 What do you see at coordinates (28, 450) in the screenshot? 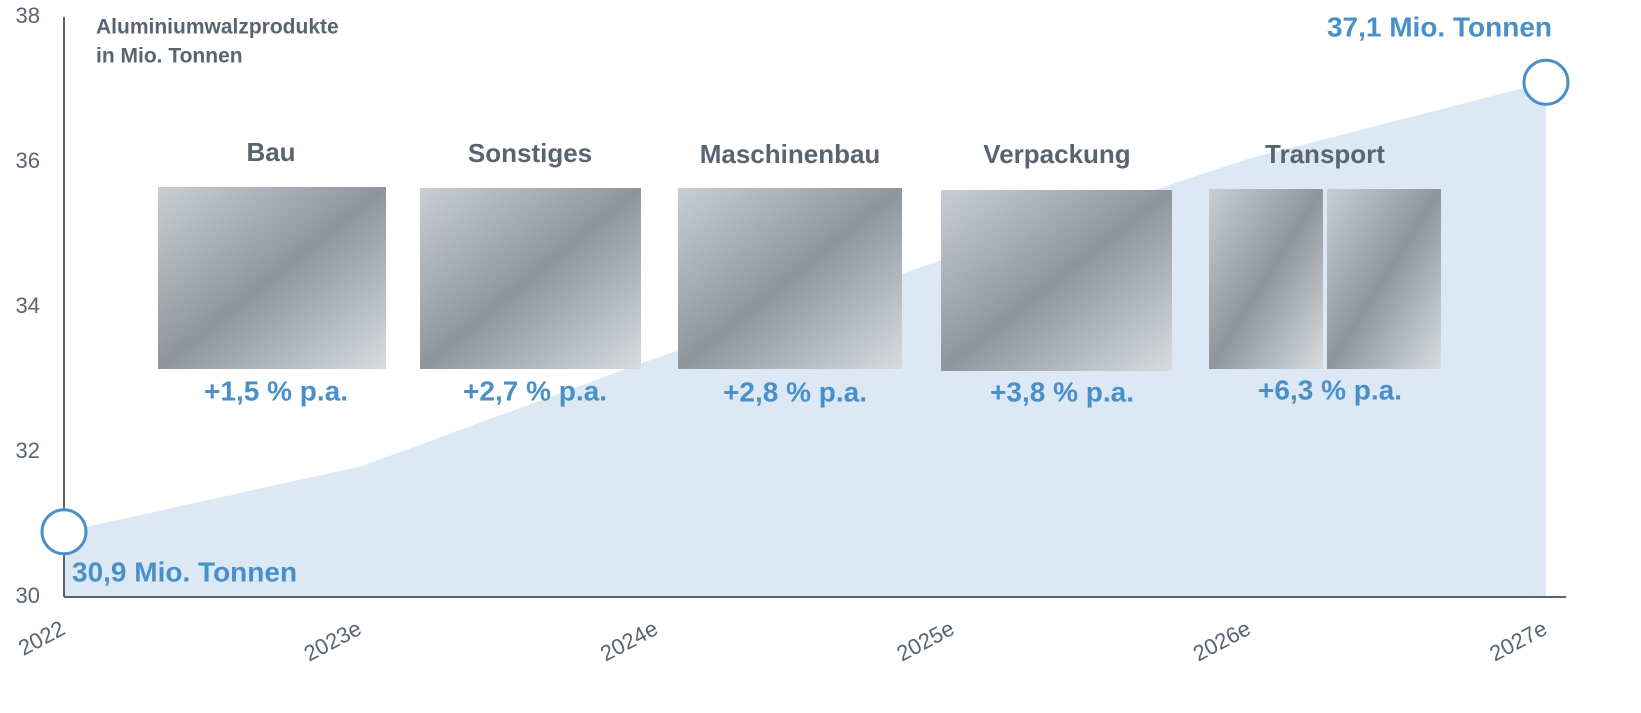
I see `y-tick-label: 32` at bounding box center [28, 450].